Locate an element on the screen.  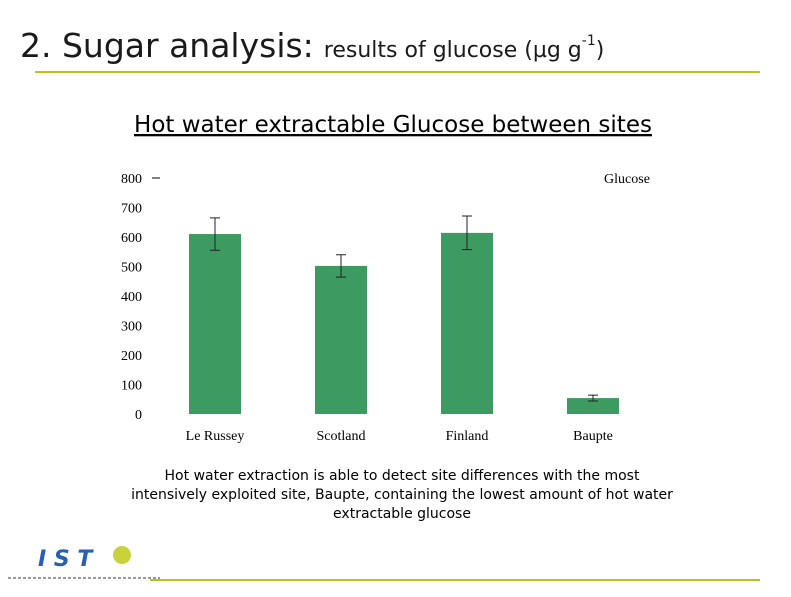
x-tick-label: Baupte is located at coordinates (593, 436).